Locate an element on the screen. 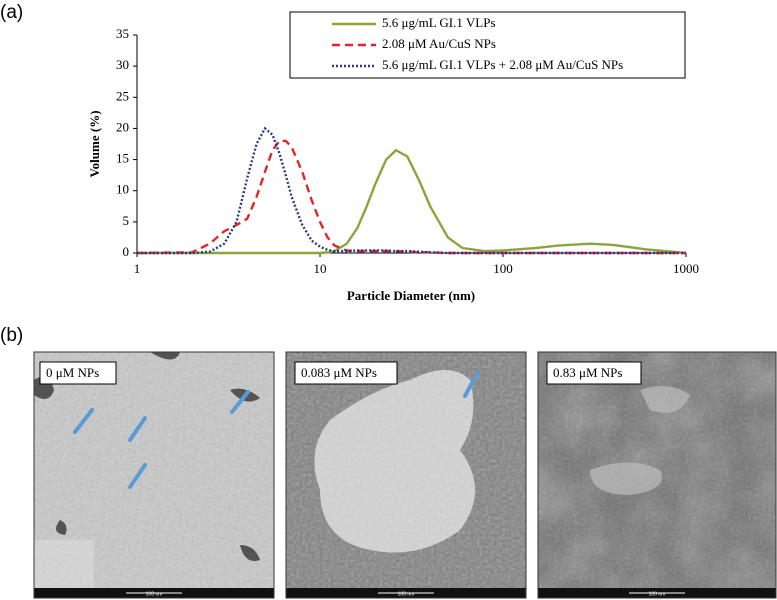 Image resolution: width=777 pixels, height=600 pixels. y-axis-label: Volume (%) is located at coordinates (94, 143).